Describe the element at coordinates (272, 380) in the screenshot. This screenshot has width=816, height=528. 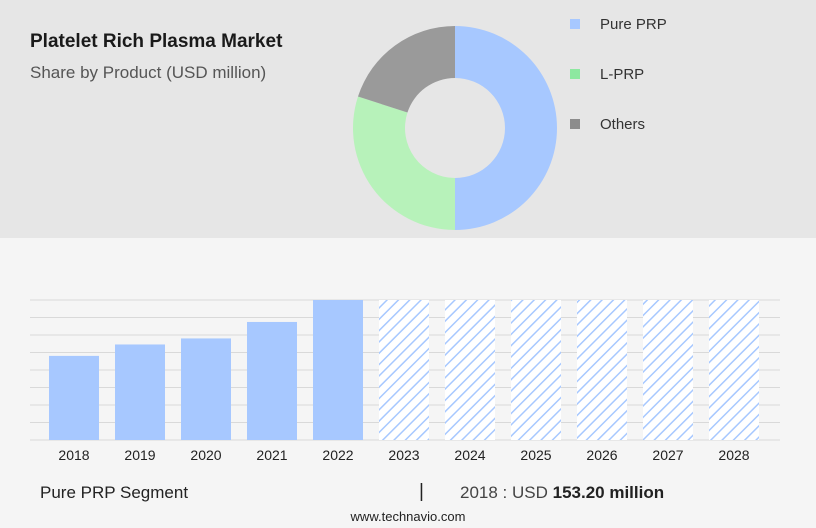
I see `bar-2021` at that location.